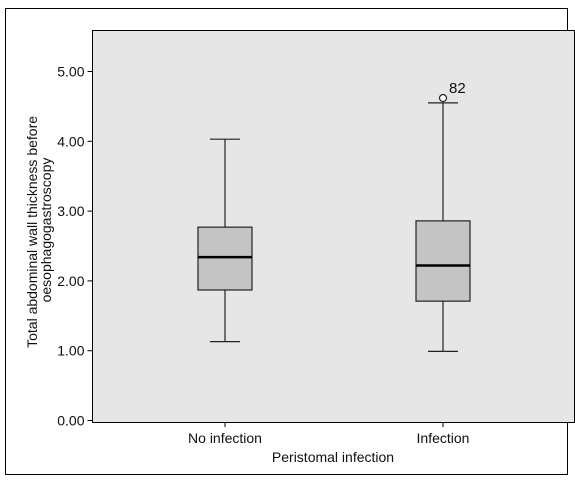 The width and height of the screenshot is (575, 482). I want to click on outlier-point, so click(443, 98).